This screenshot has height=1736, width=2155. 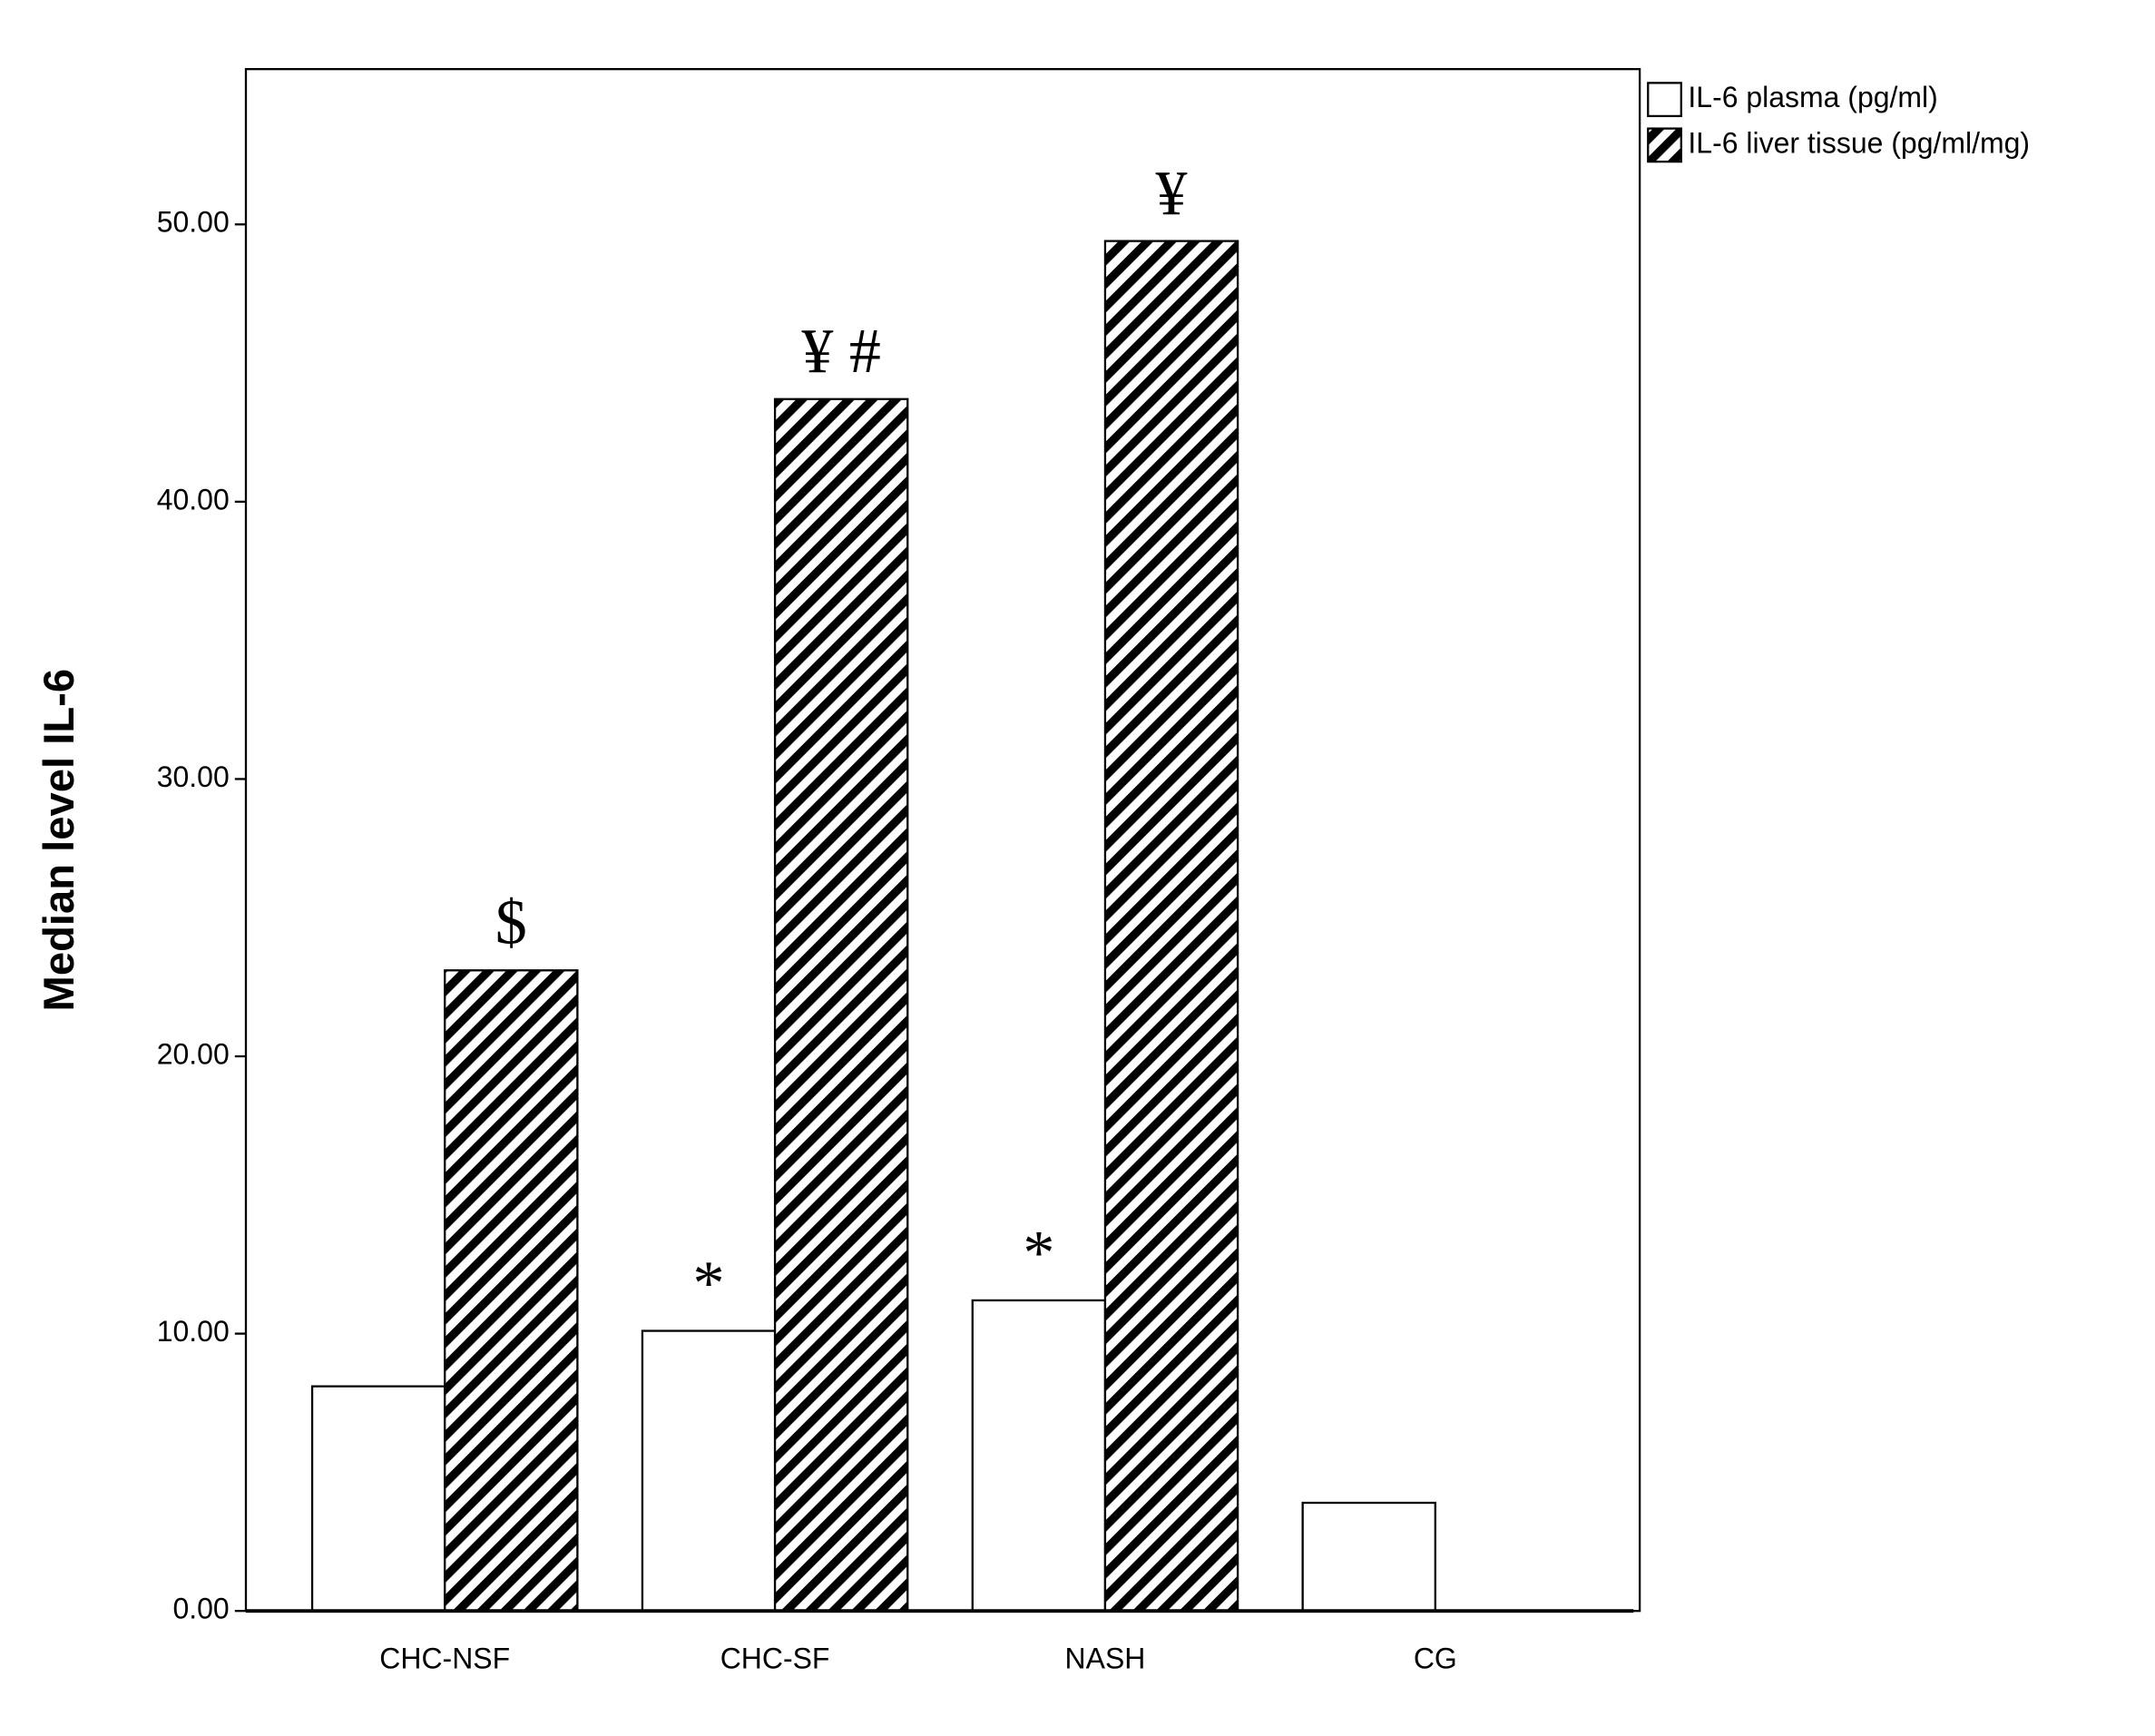 What do you see at coordinates (193, 776) in the screenshot?
I see `y-tick-label: 30.00` at bounding box center [193, 776].